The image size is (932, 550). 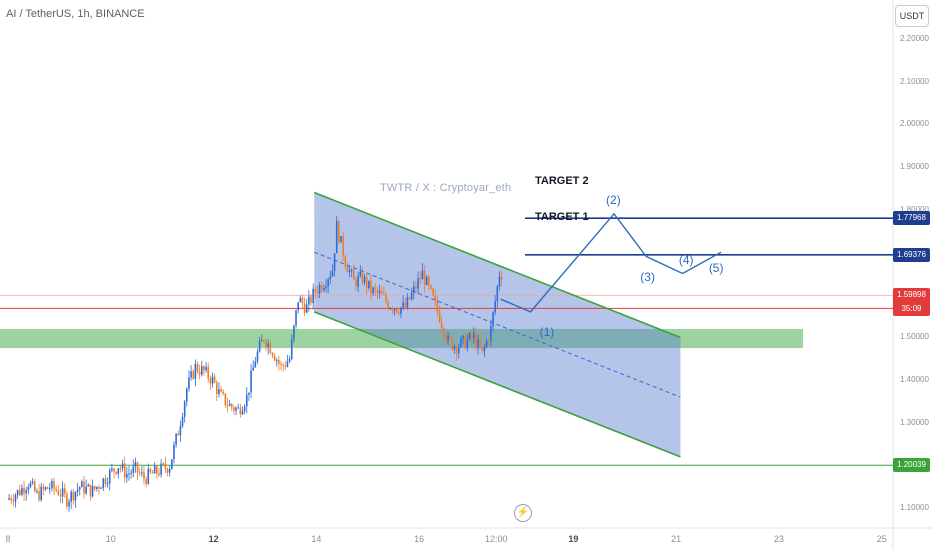 What do you see at coordinates (914, 380) in the screenshot?
I see `y-tick-label: 1.40000` at bounding box center [914, 380].